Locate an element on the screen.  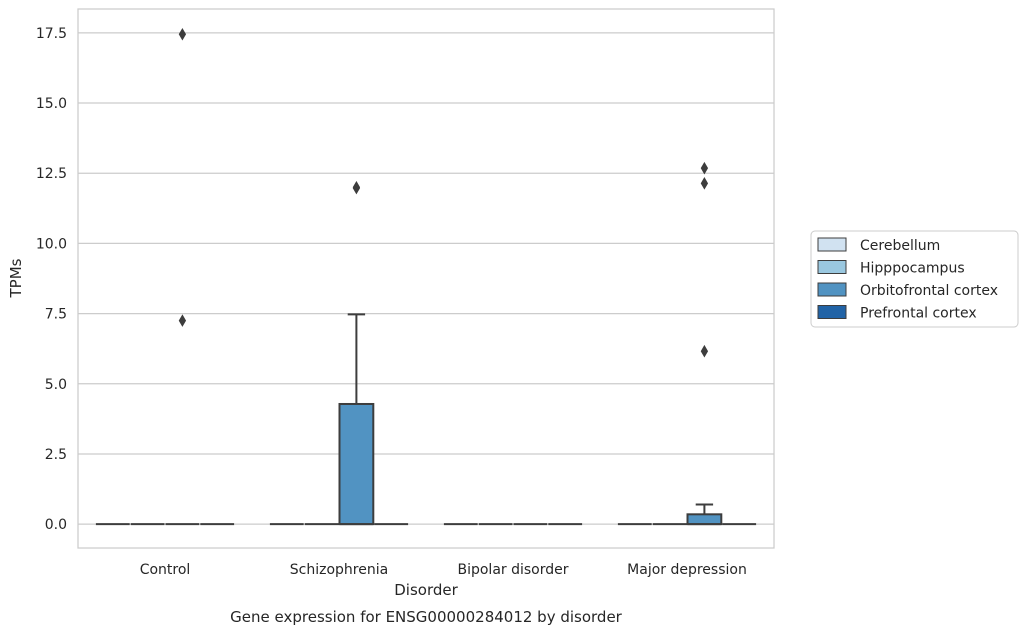
legend-label: Prefrontal cortex is located at coordinates (918, 314).